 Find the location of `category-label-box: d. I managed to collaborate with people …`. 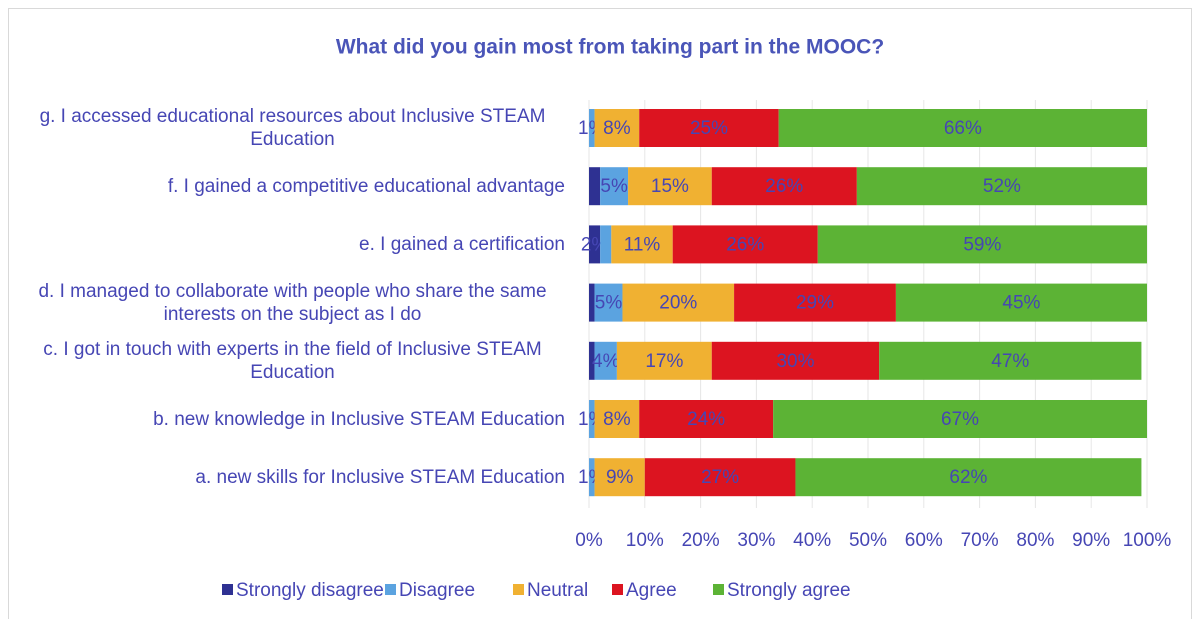

category-label-box: d. I managed to collaborate with people … is located at coordinates (285, 303).